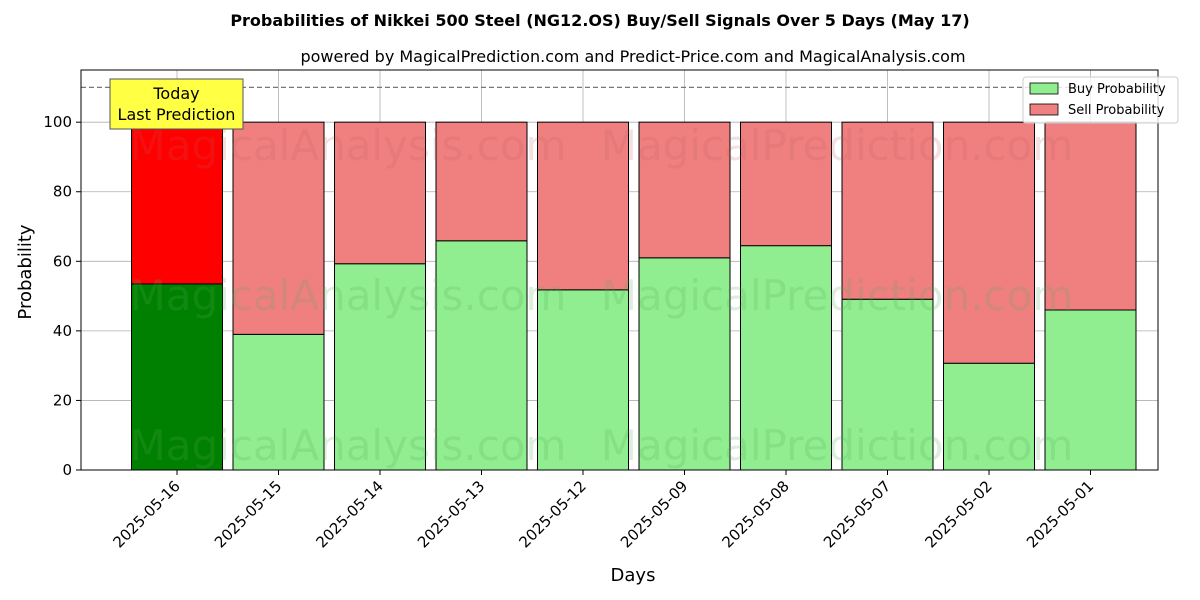 The height and width of the screenshot is (600, 1200). What do you see at coordinates (857, 514) in the screenshot?
I see `x-tick-label: 2025-05-07` at bounding box center [857, 514].